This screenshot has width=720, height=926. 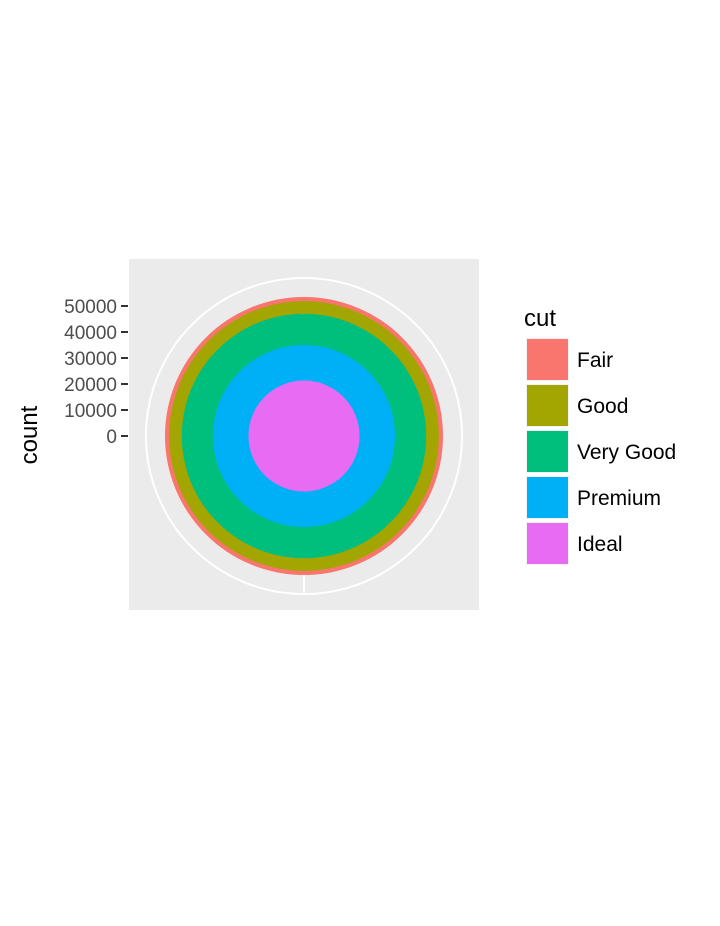 What do you see at coordinates (600, 435) in the screenshot?
I see `legend: cut Fair Good Very Good Premium Ideal` at bounding box center [600, 435].